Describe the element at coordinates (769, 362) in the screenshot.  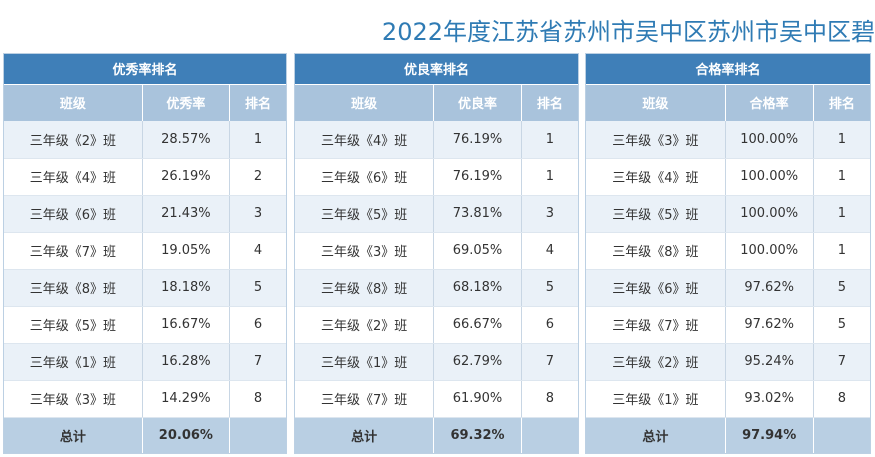
I see `rate-cell: 95.24%` at that location.